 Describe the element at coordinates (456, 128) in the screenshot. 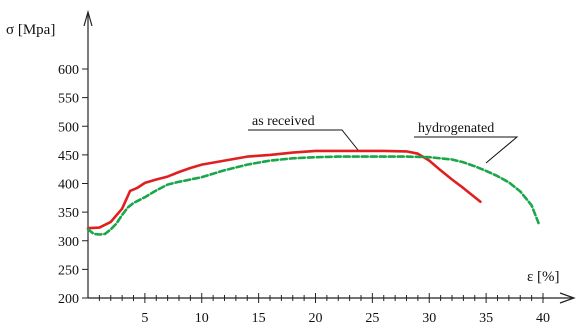

I see `hydrogenated-label: hydrogenated` at that location.